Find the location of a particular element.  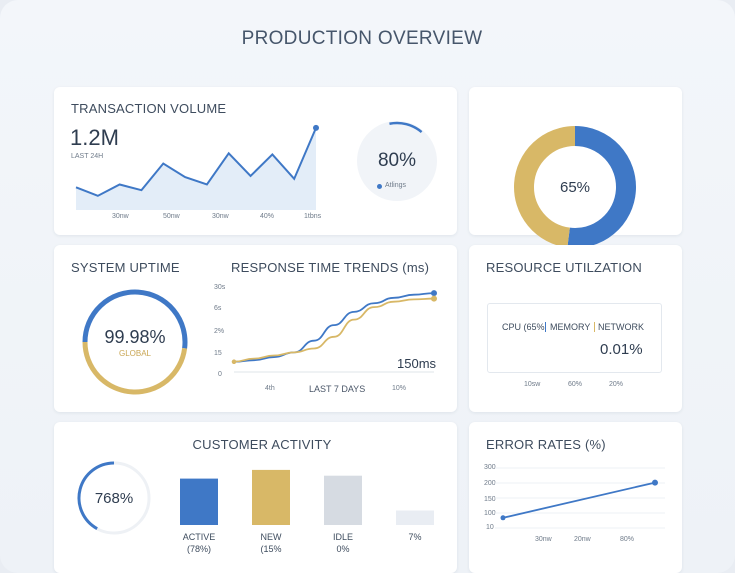

transaction-area-chart is located at coordinates (197, 167).